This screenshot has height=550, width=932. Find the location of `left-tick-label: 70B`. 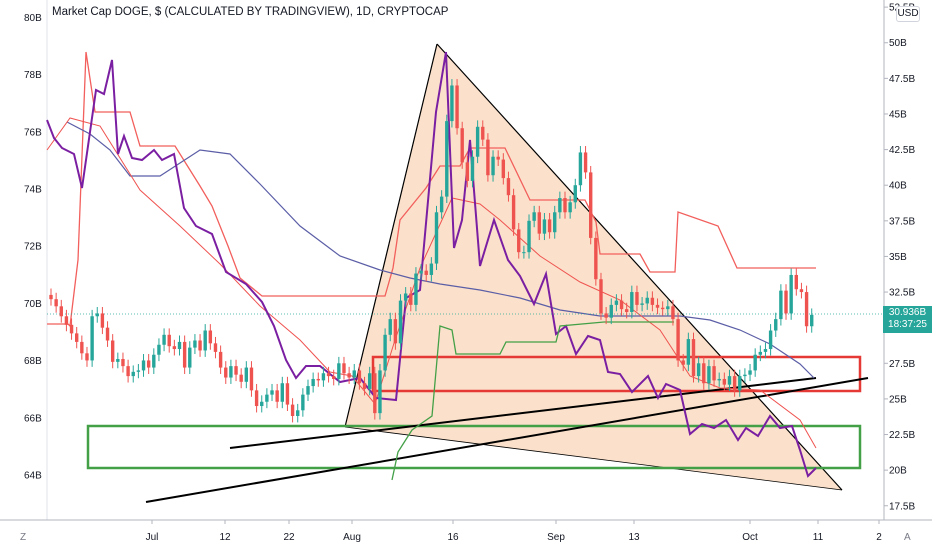

left-tick-label: 70B is located at coordinates (33, 304).